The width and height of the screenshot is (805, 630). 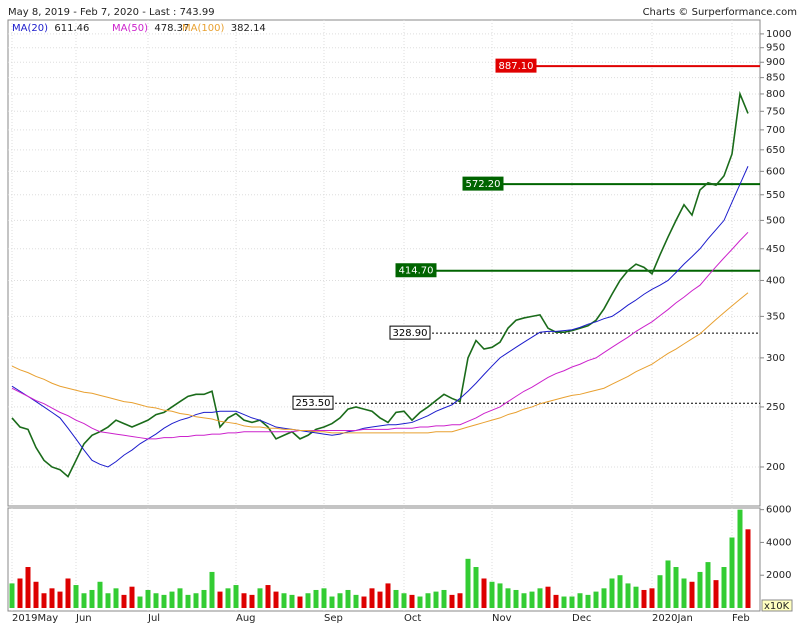 What do you see at coordinates (35, 618) in the screenshot?
I see `x-tick-label: 2019May` at bounding box center [35, 618].